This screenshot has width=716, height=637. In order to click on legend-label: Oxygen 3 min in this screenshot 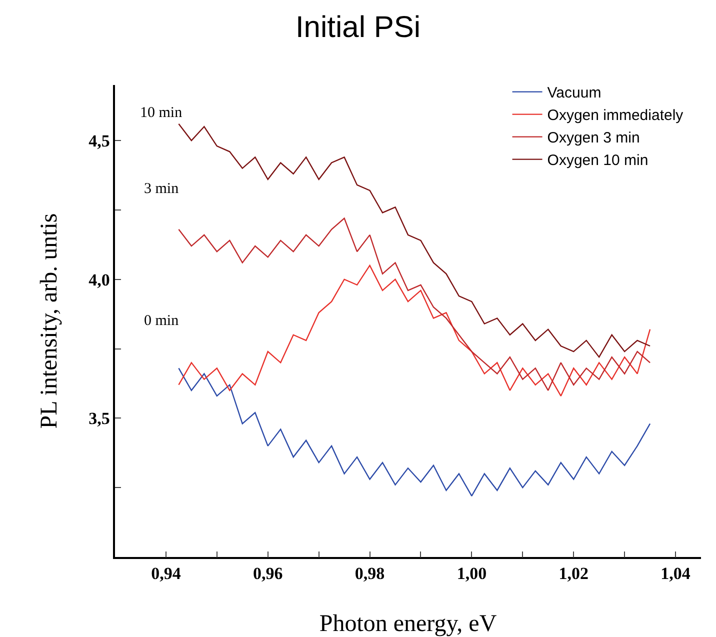, I will do `click(593, 138)`.